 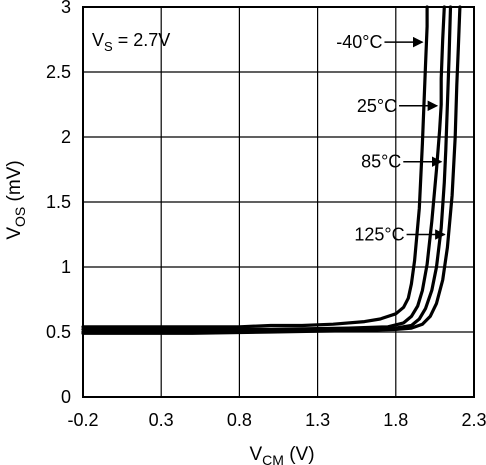 What do you see at coordinates (58, 72) in the screenshot?
I see `y-tick-label: 2.5` at bounding box center [58, 72].